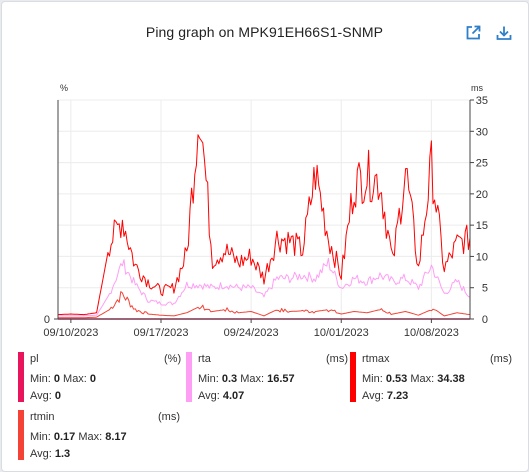 The height and width of the screenshot is (472, 529). I want to click on graph-title: Ping graph on MPK91EH66S1-SNMP, so click(264, 32).